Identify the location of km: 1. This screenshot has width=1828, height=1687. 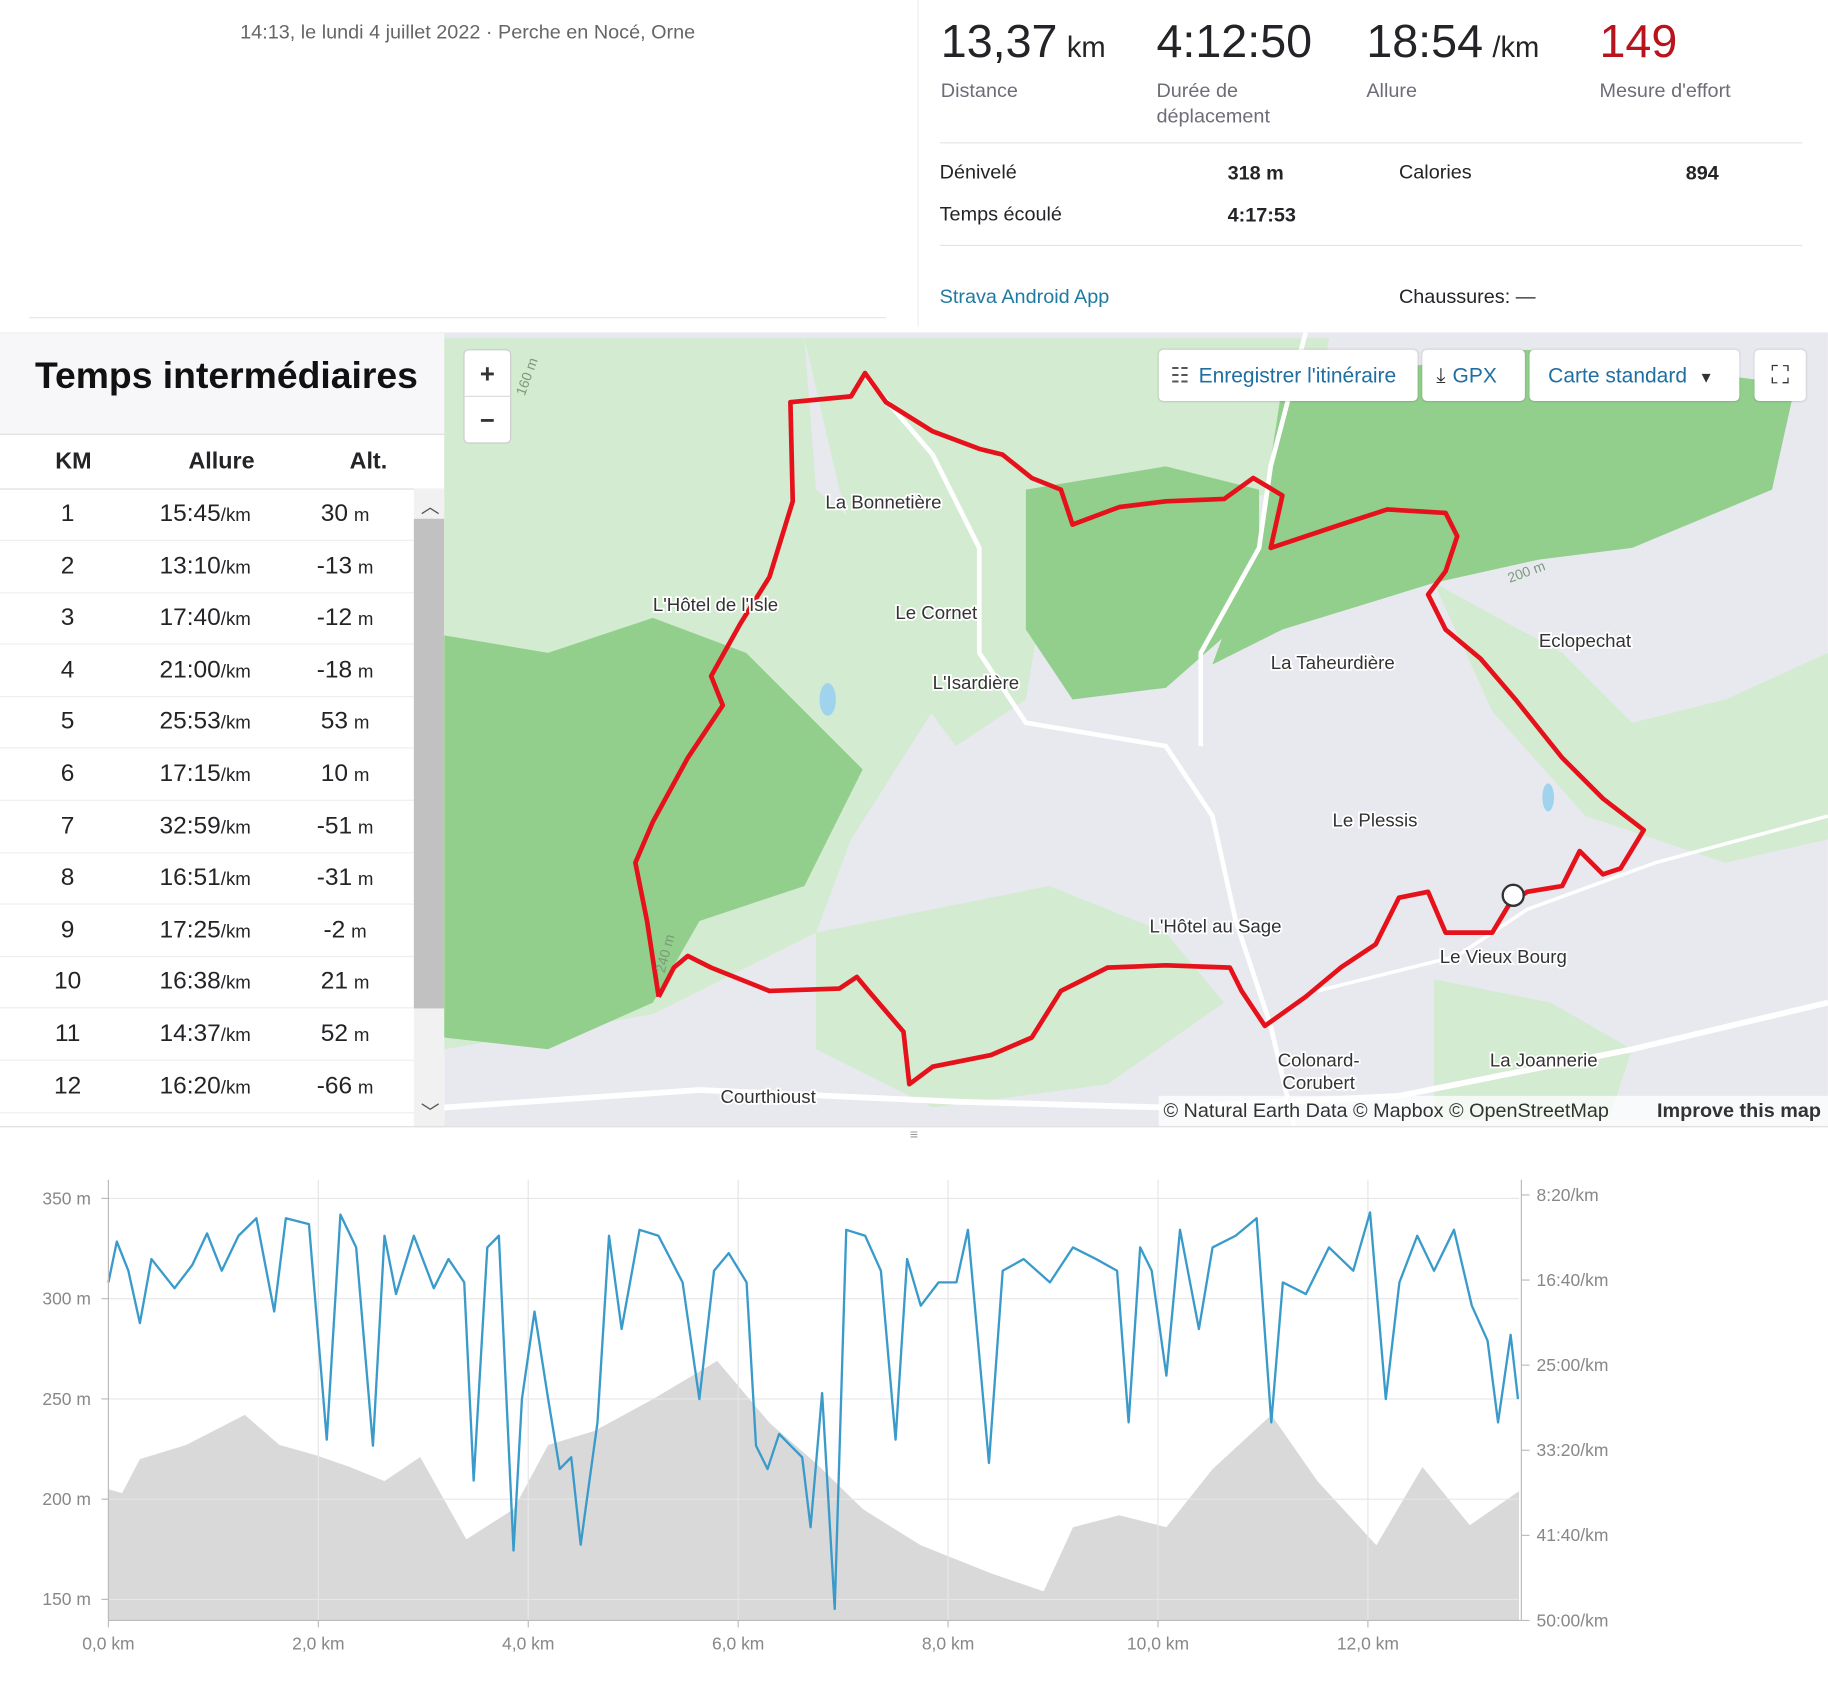
(67, 513).